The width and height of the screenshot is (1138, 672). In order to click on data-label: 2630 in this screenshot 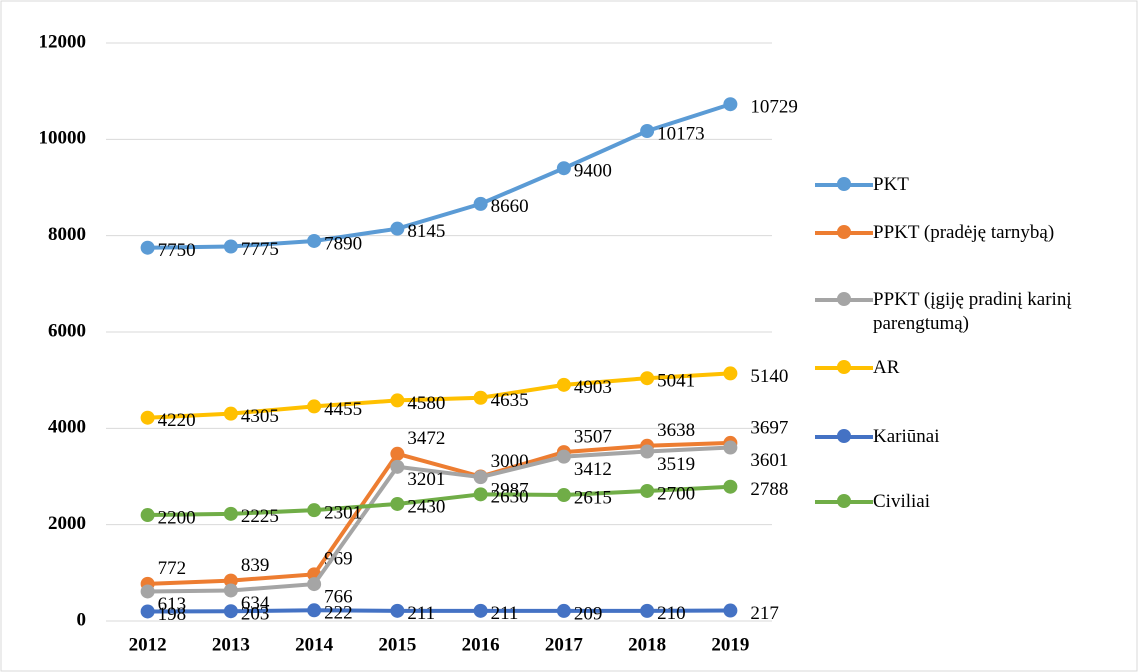, I will do `click(510, 497)`.